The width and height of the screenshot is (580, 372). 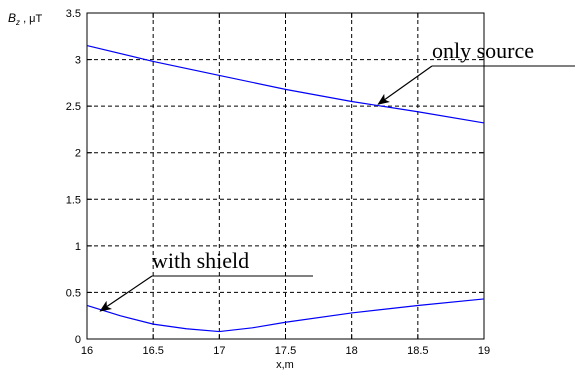 What do you see at coordinates (352, 351) in the screenshot?
I see `x-tick-label: 18` at bounding box center [352, 351].